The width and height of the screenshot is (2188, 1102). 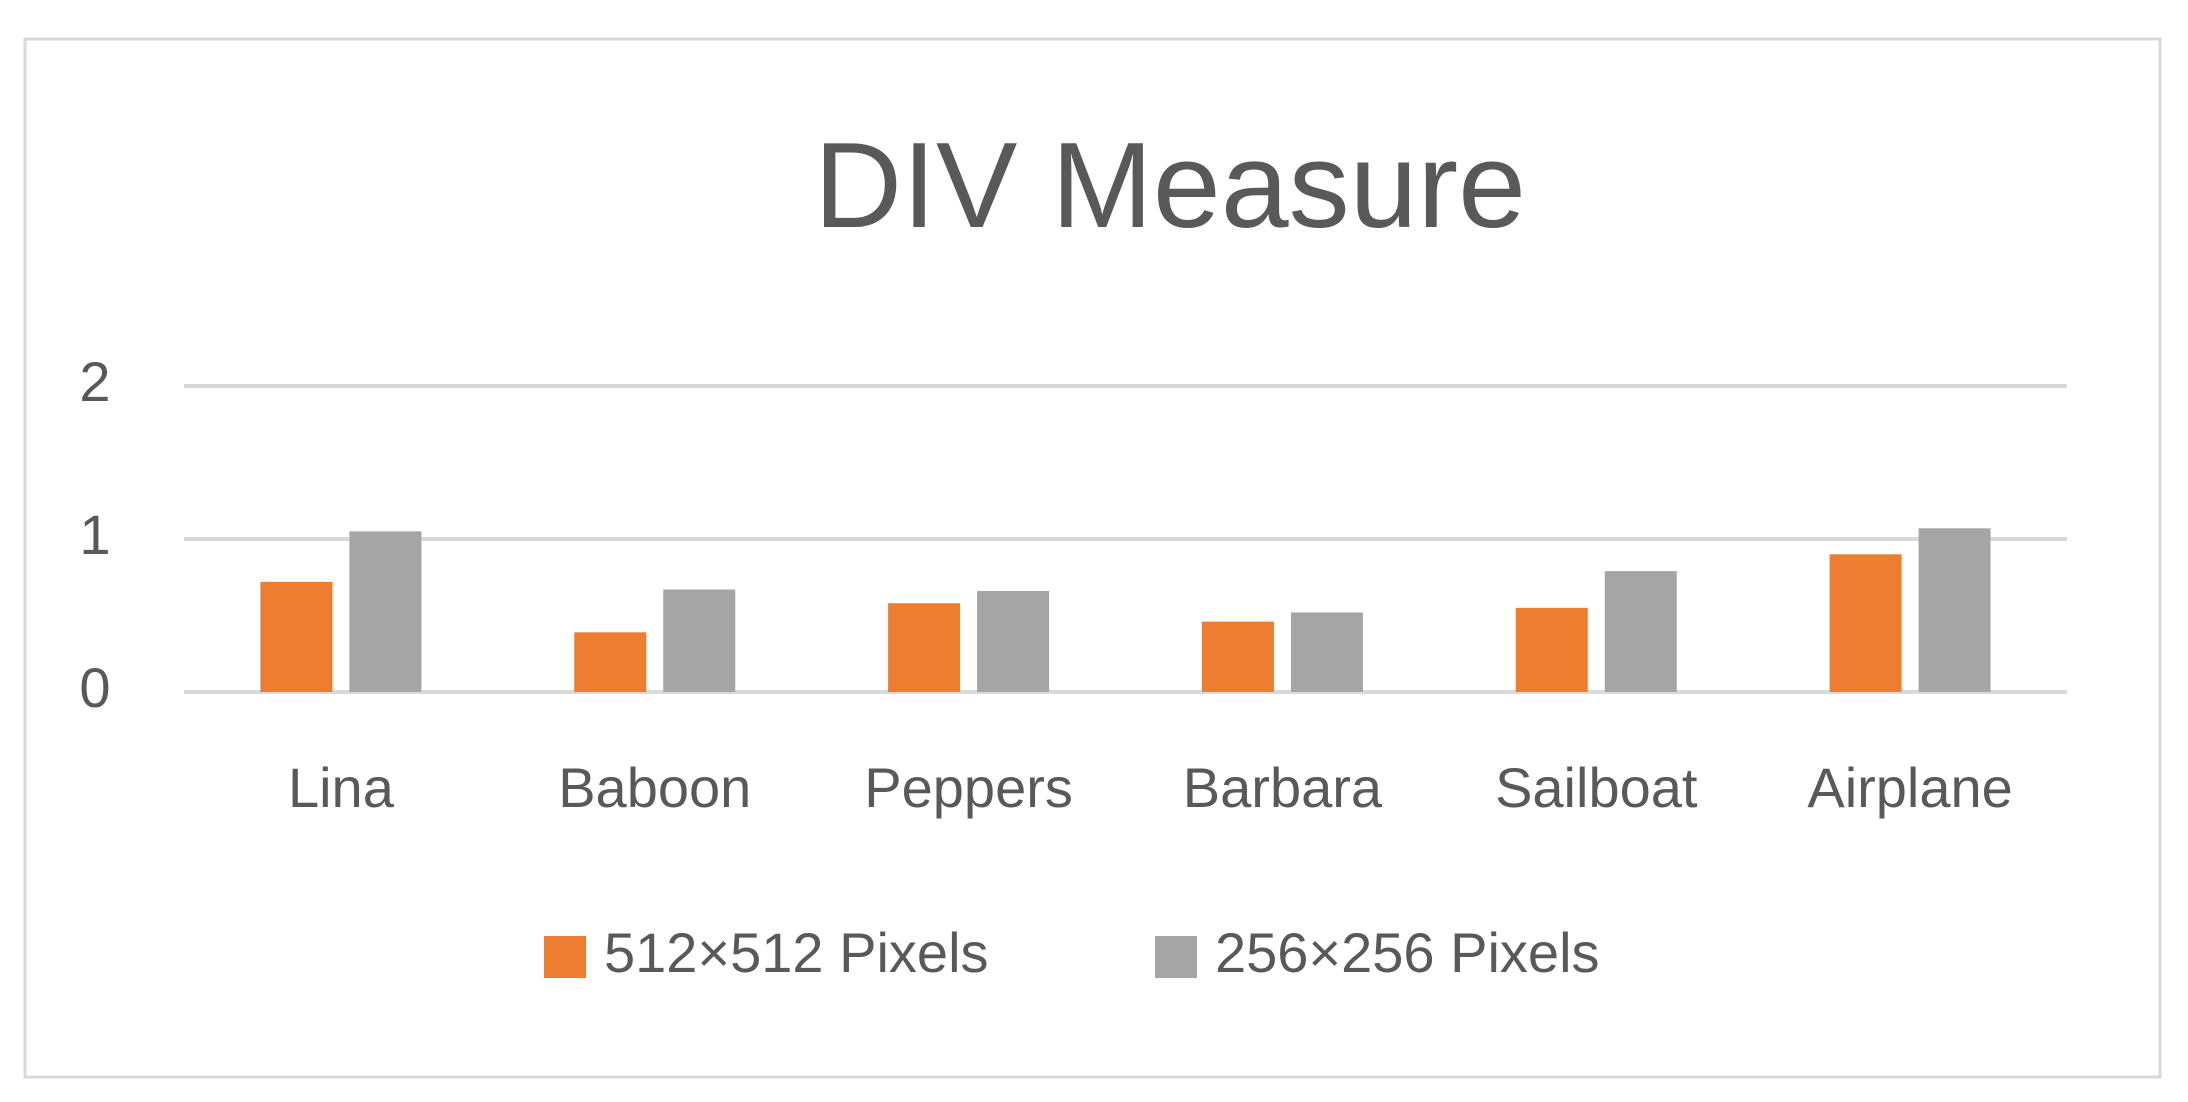 I want to click on x-tick-label: Barbara, so click(x=1283, y=787).